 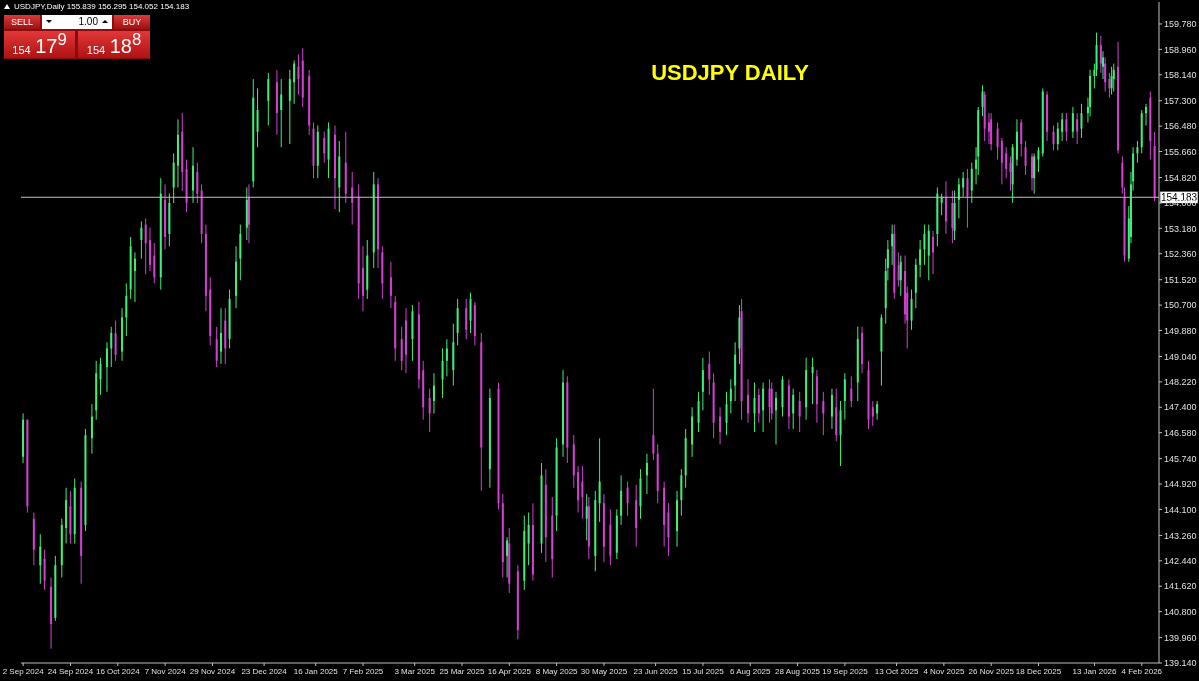 What do you see at coordinates (462, 671) in the screenshot?
I see `x-tick-label: 25 Mar 2025` at bounding box center [462, 671].